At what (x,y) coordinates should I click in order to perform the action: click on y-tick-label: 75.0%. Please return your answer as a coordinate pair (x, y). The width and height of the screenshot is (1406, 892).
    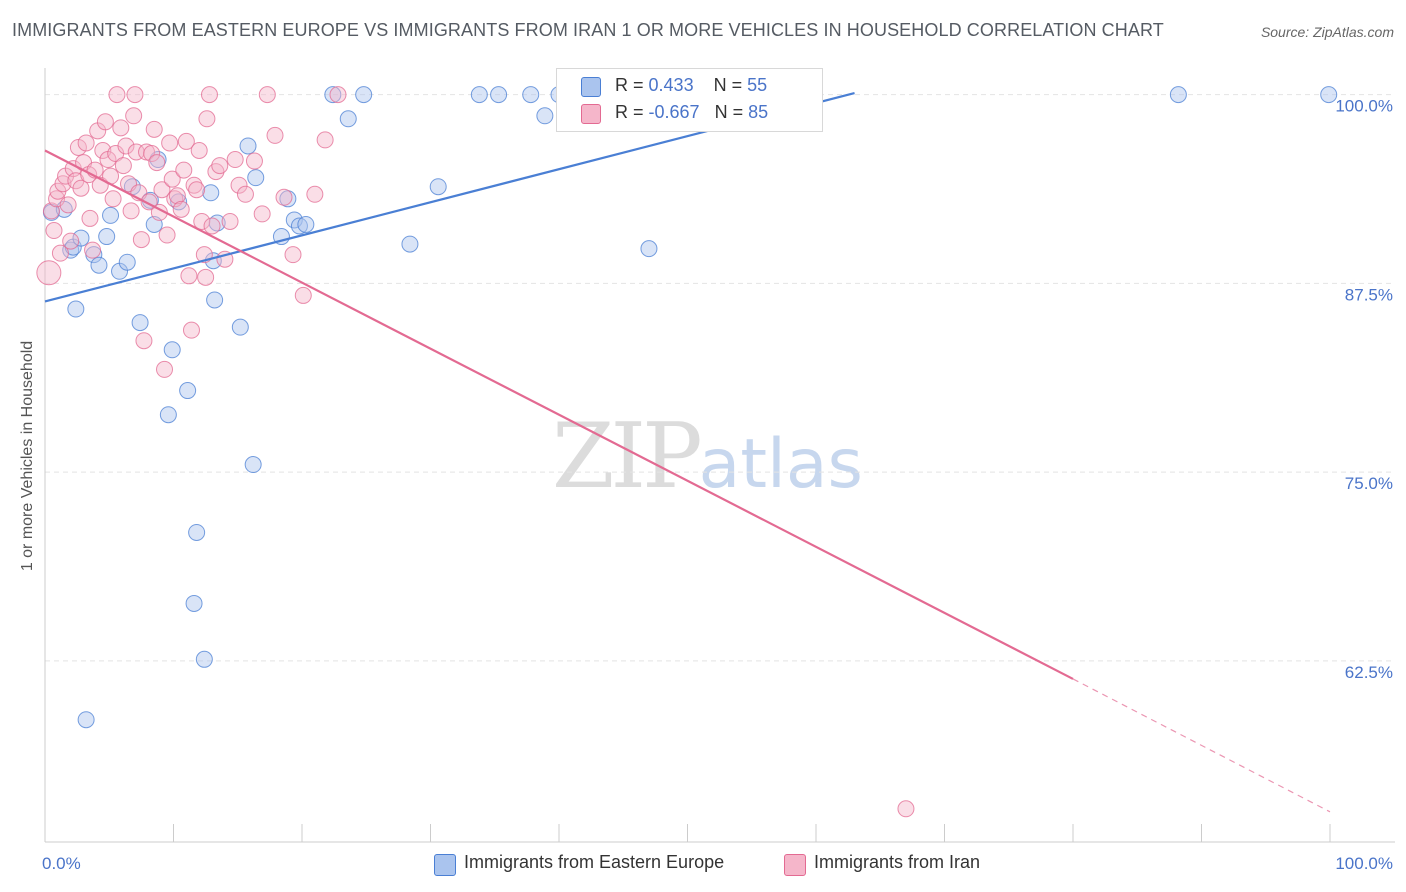
    Looking at the image, I should click on (1369, 483).